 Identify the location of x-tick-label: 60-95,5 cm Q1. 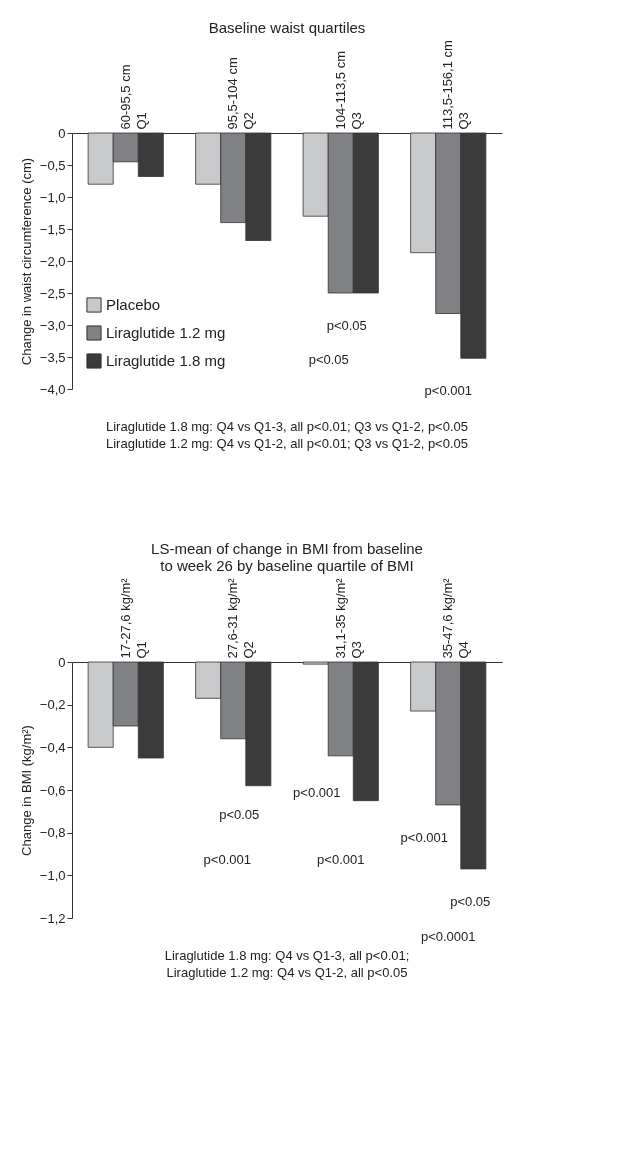
(133, 97).